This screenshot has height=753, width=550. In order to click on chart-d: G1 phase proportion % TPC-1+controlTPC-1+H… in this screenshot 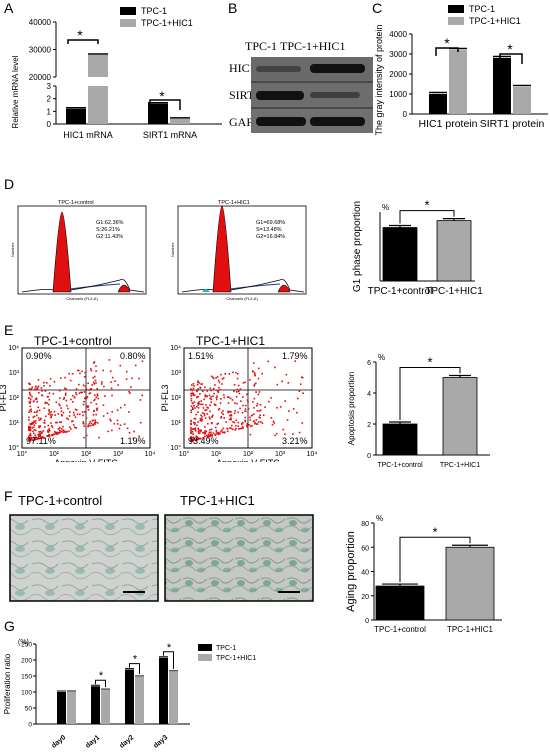, I will do `click(417, 247)`.